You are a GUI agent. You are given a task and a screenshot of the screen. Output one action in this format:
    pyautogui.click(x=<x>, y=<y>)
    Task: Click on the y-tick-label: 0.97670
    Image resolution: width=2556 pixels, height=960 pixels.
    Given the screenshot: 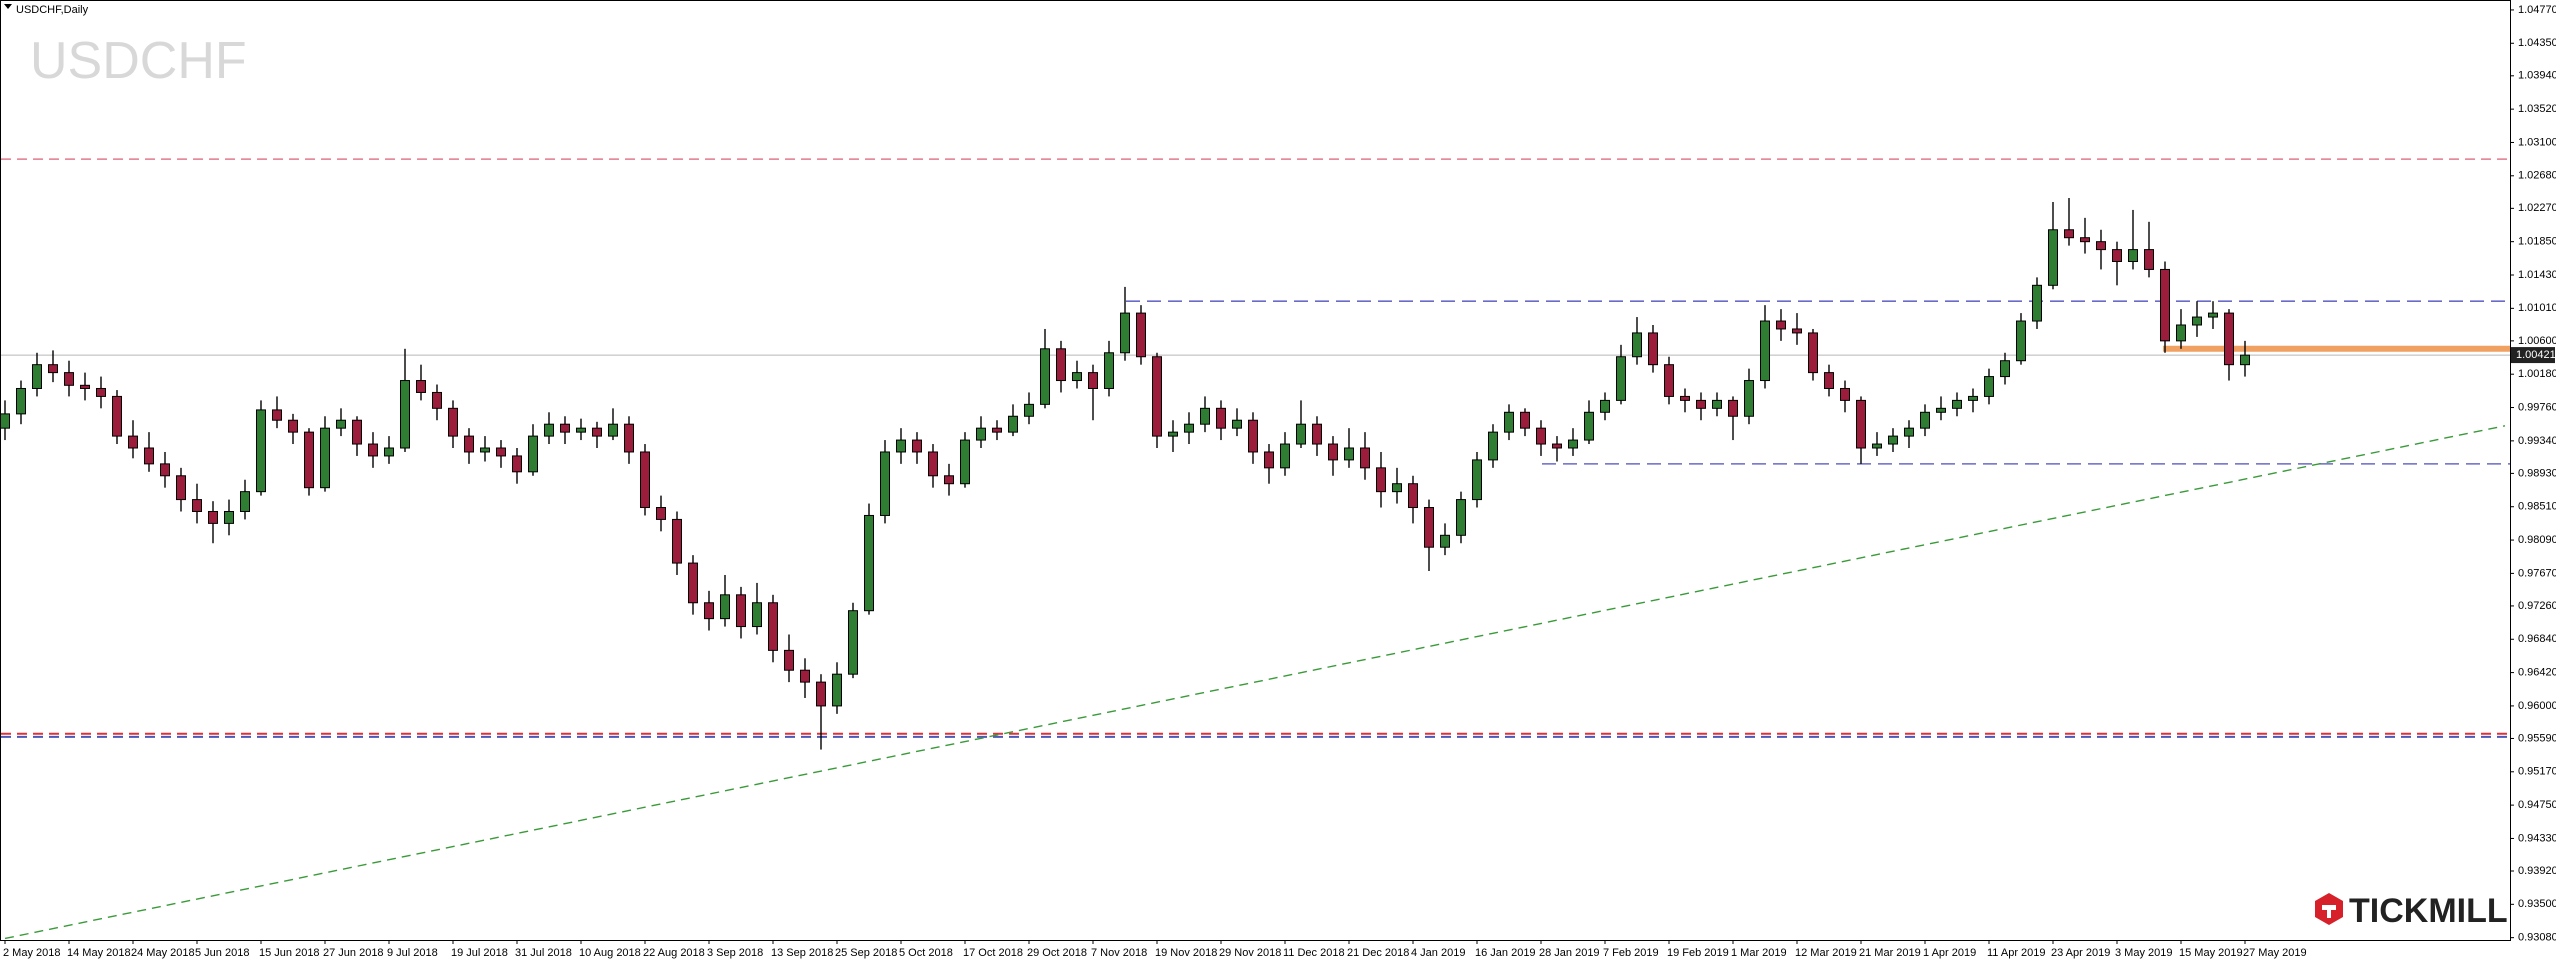 What is the action you would take?
    pyautogui.click(x=2537, y=573)
    